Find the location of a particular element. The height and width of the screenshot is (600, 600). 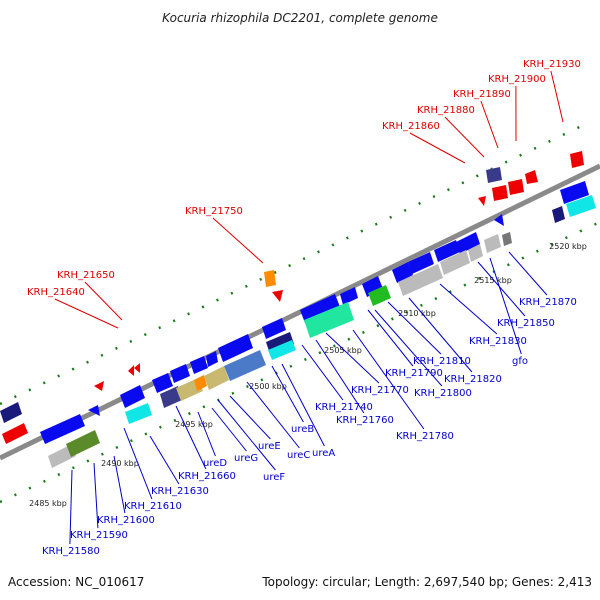

gene-label-callout: KRH_21740 is located at coordinates (337, 378).